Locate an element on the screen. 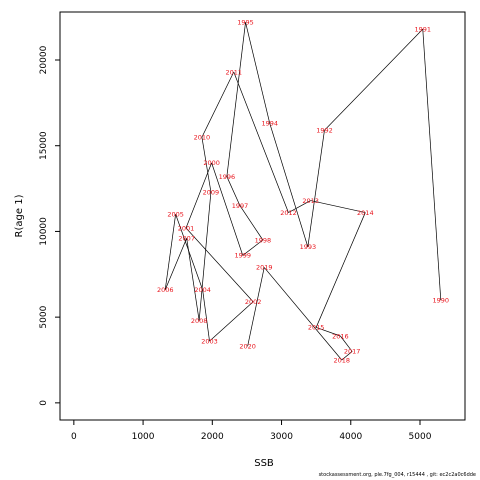 Image resolution: width=480 pixels, height=480 pixels. point-label-1996: 1996 is located at coordinates (227, 177).